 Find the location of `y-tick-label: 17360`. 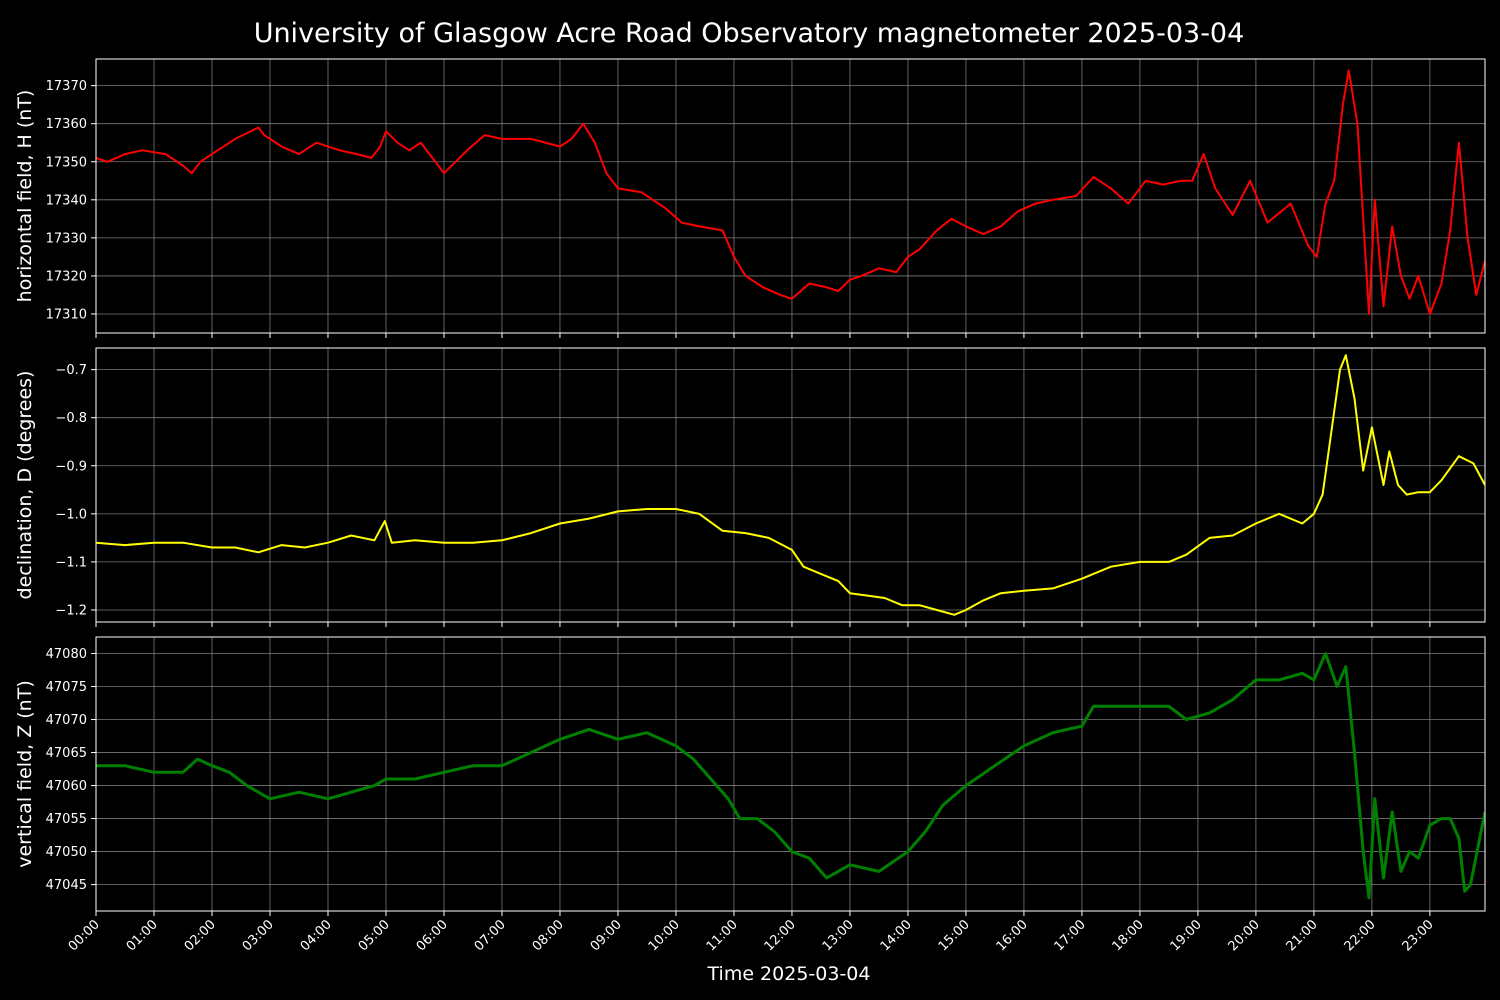

y-tick-label: 17360 is located at coordinates (66, 124).